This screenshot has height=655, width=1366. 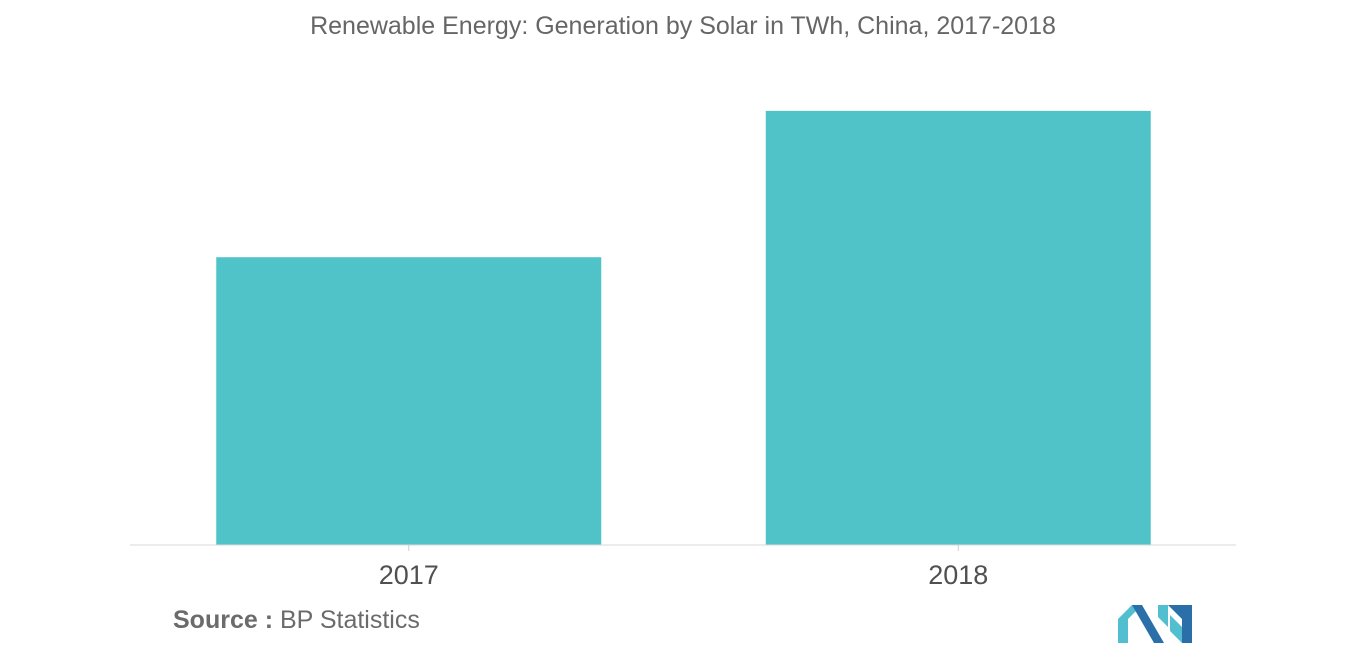 I want to click on ticks-group: 2017 2018, so click(x=683, y=567).